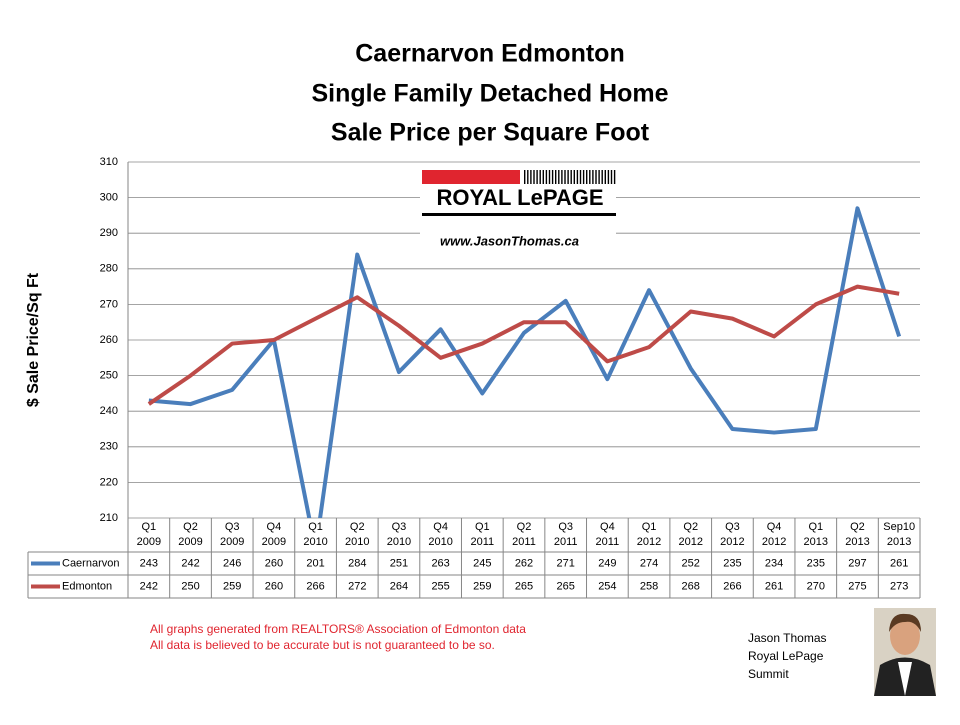 The width and height of the screenshot is (960, 725). Describe the element at coordinates (109, 269) in the screenshot. I see `y-tick-label: 280` at that location.